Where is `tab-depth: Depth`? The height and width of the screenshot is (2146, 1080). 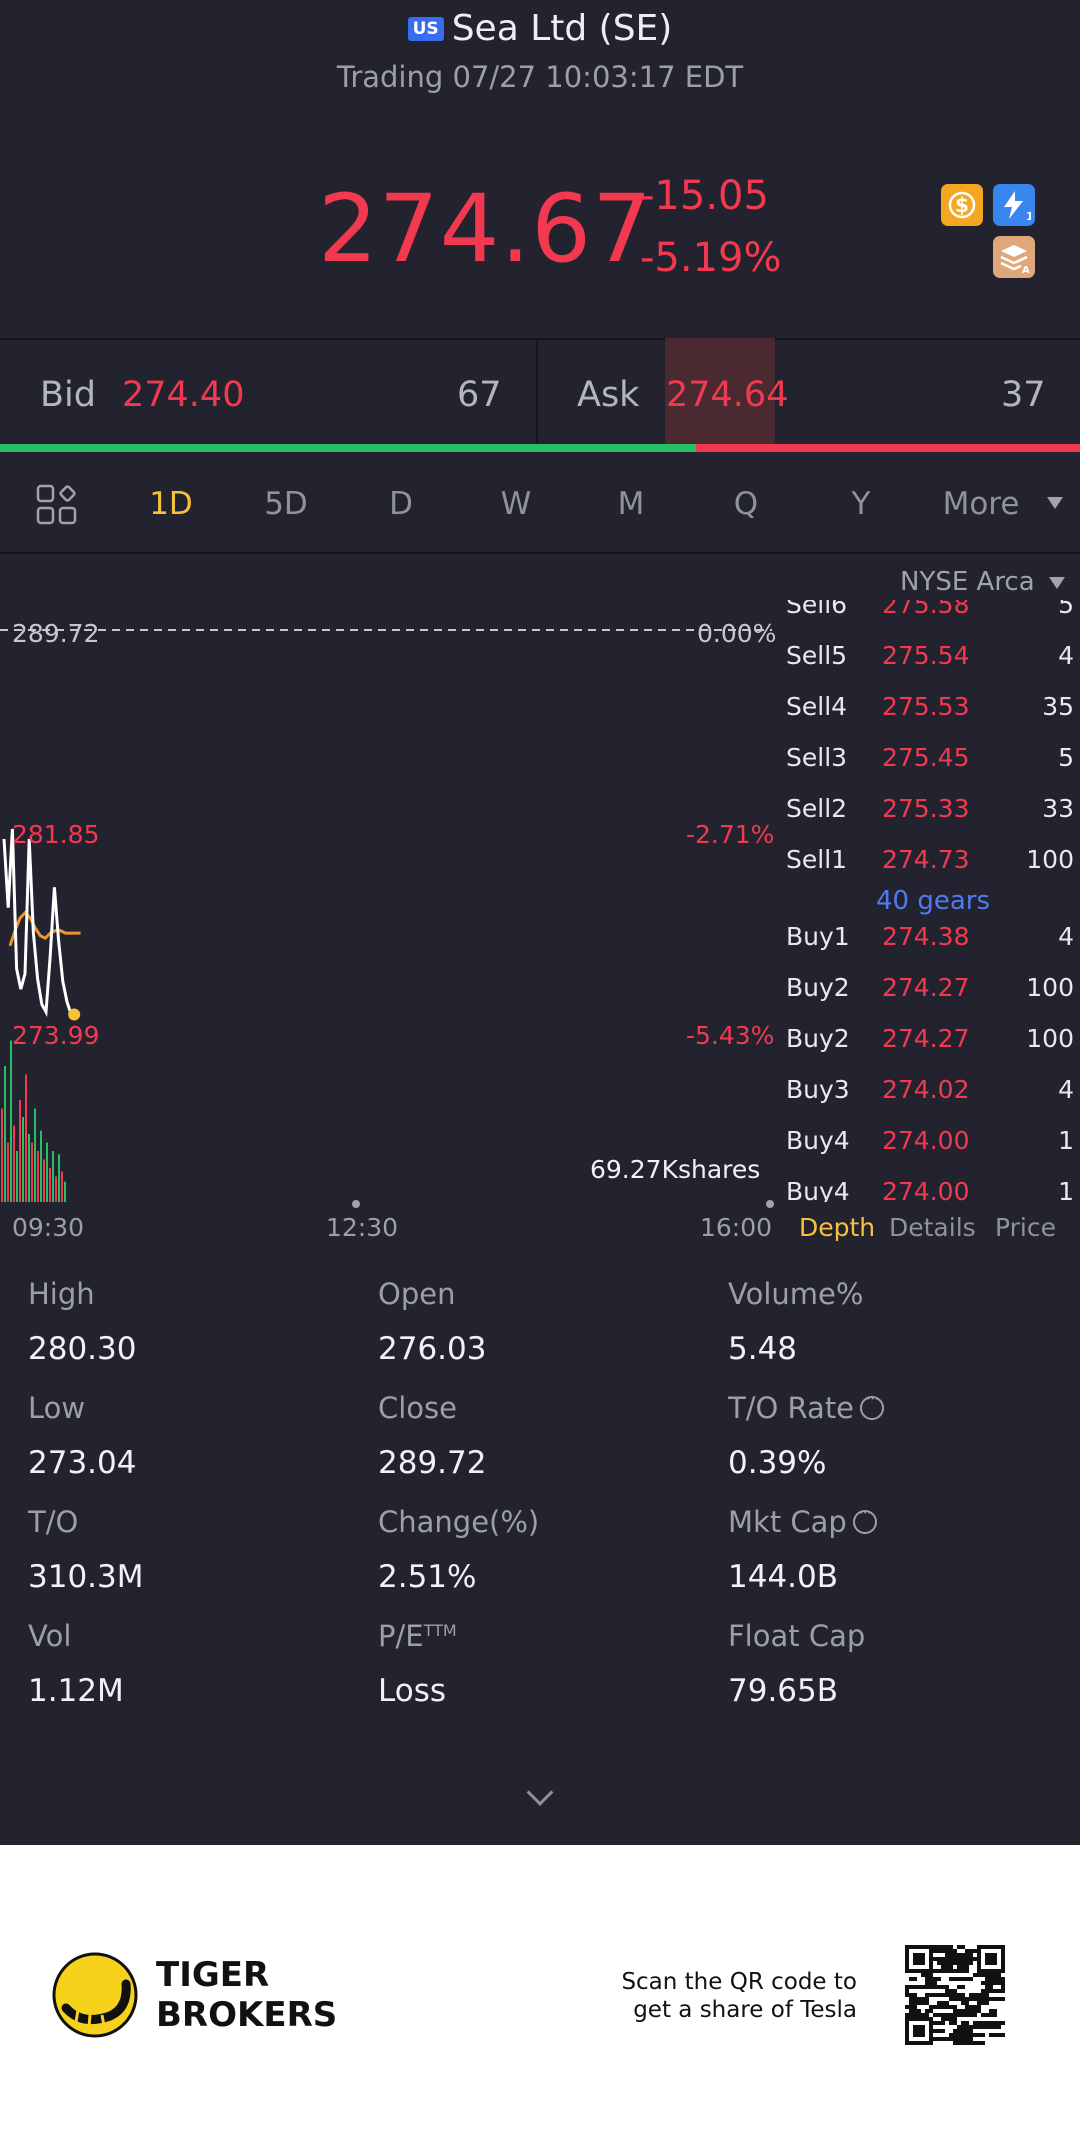
tab-depth: Depth is located at coordinates (837, 1227).